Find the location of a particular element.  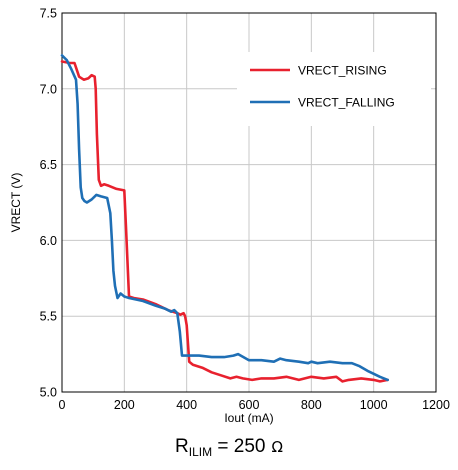

legend: VRECT_RISING VRECT_FALLING is located at coordinates (334, 89).